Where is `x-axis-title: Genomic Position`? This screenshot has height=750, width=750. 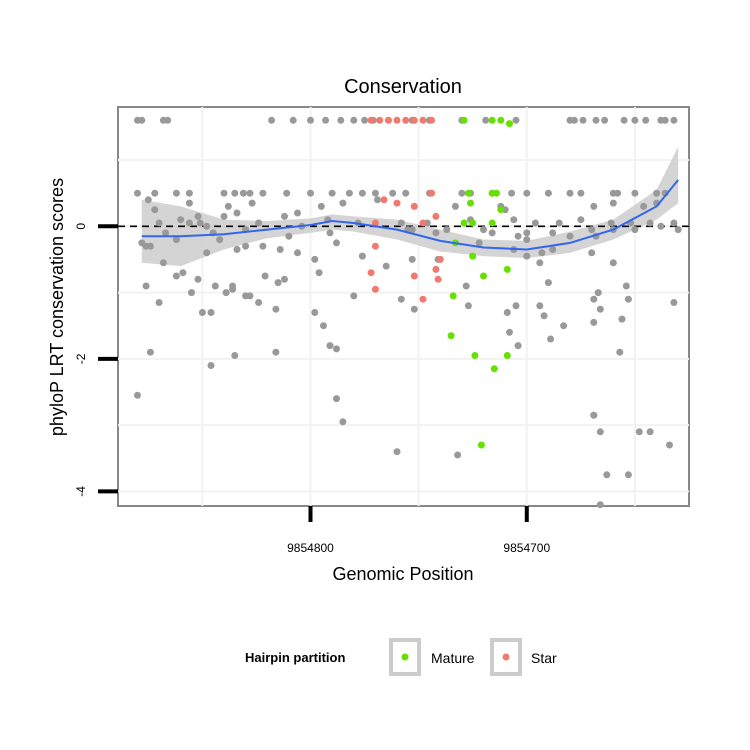
x-axis-title: Genomic Position is located at coordinates (402, 574).